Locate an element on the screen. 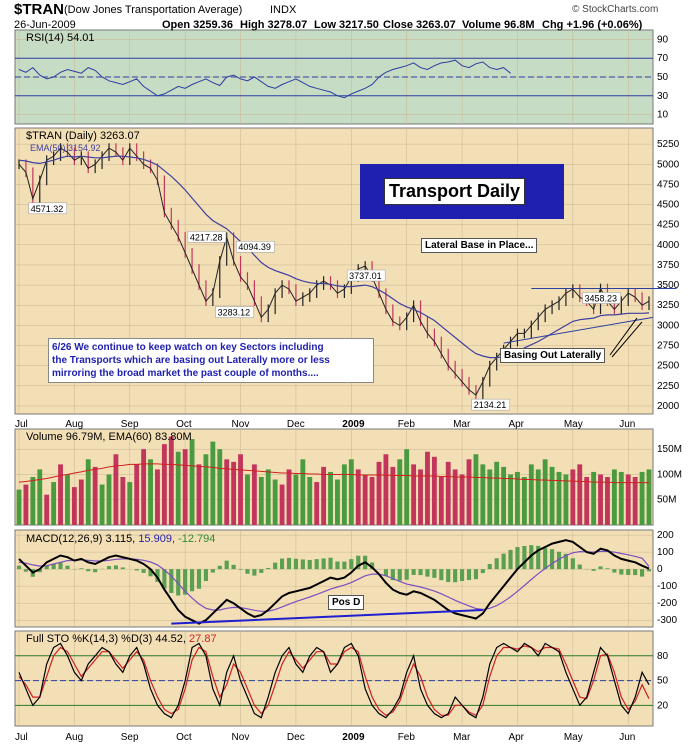  price-label: 4094.39 is located at coordinates (254, 247).